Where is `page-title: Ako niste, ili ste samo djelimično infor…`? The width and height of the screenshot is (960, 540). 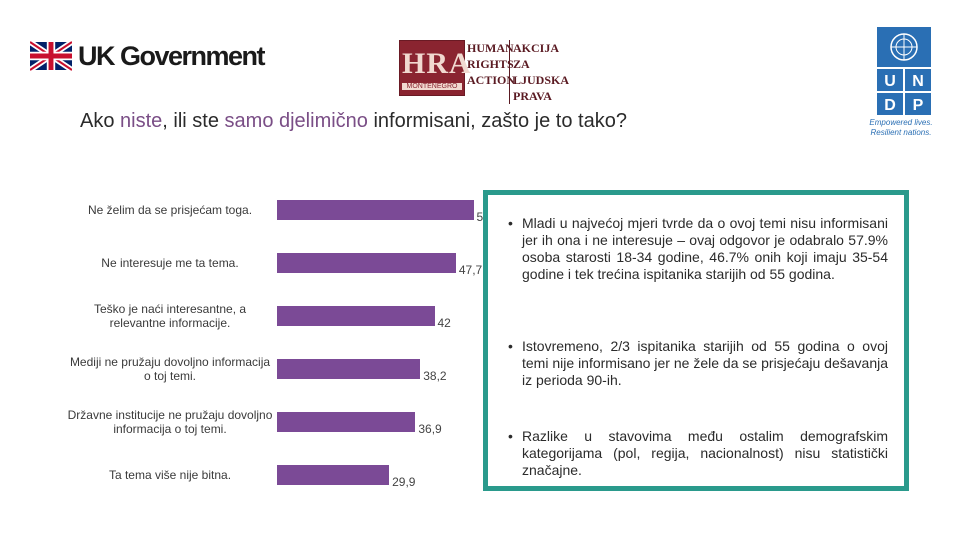
page-title: Ako niste, ili ste samo djelimično infor… is located at coordinates (353, 121).